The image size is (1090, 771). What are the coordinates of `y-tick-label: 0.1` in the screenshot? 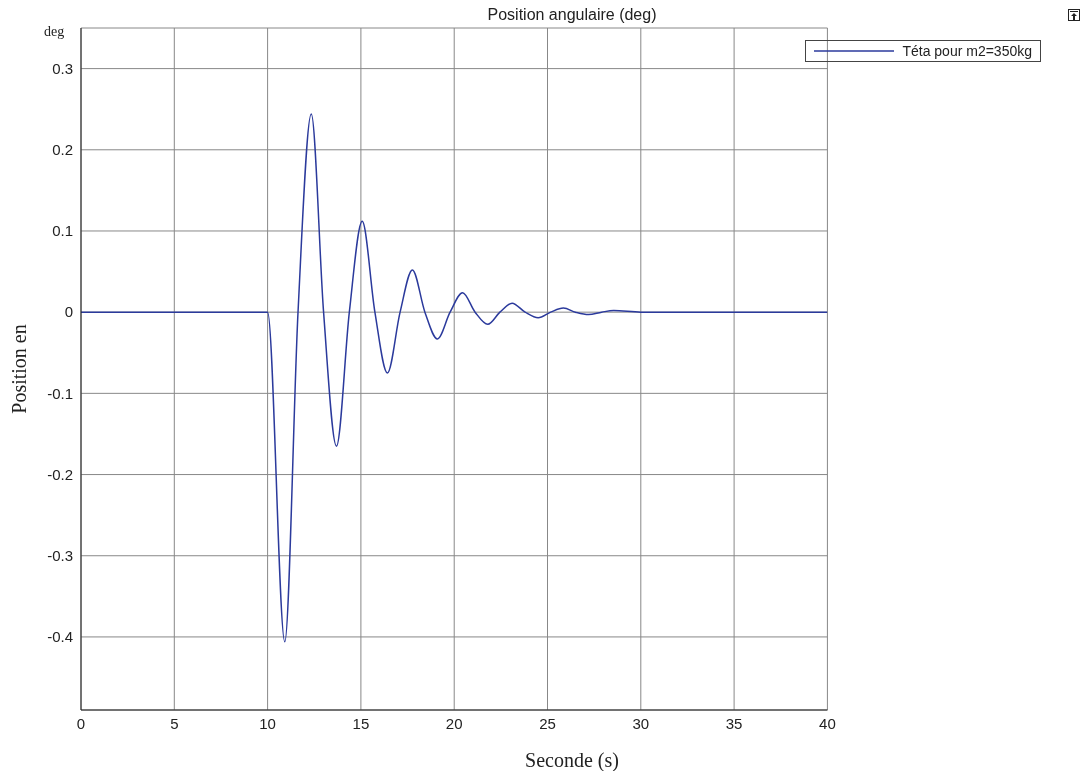 It's located at (62, 231).